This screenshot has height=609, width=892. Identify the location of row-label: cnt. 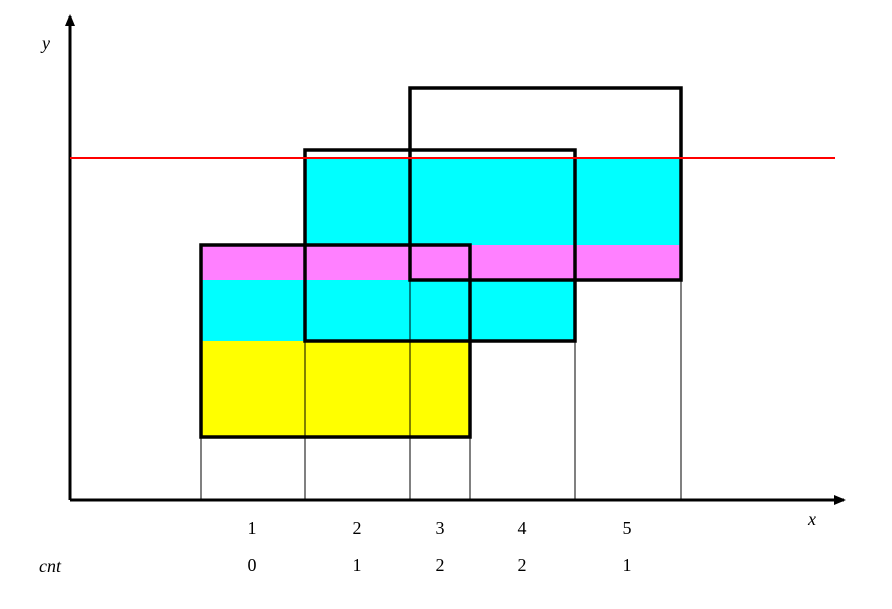
(50, 566).